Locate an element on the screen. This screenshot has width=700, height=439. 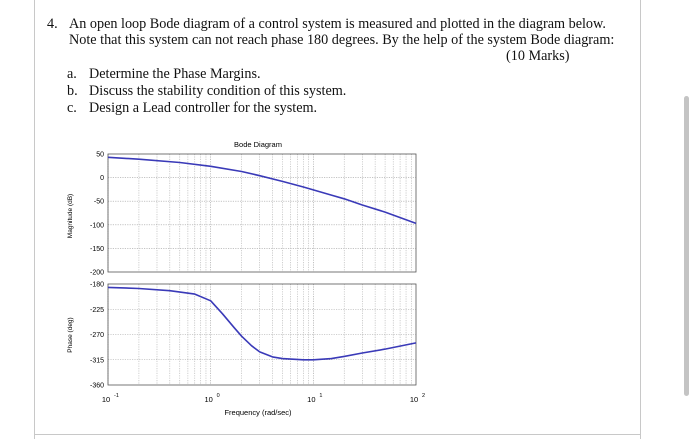
phase-curve is located at coordinates (262, 323).